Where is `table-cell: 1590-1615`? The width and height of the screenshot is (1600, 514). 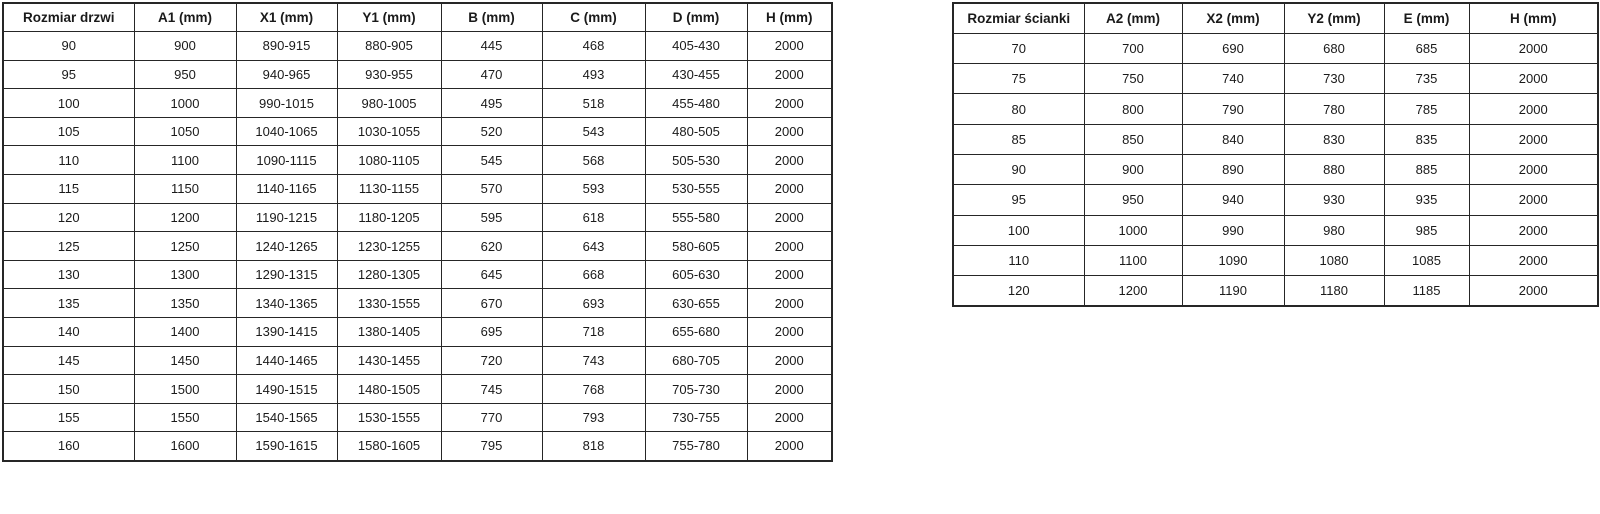 table-cell: 1590-1615 is located at coordinates (286, 446).